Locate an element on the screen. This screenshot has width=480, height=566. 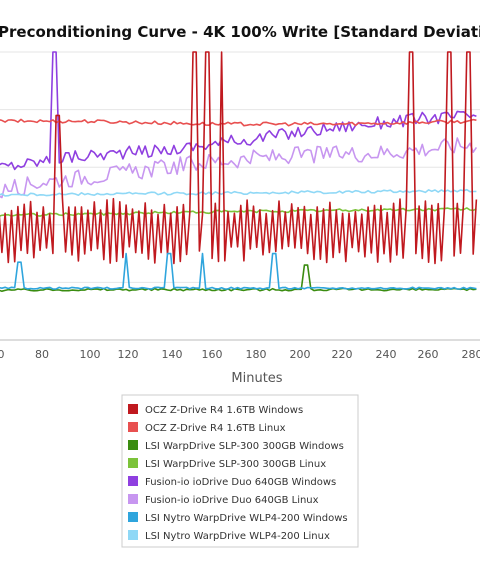
legend-label: Fusion-io ioDrive Duo 640GB Windows is located at coordinates (240, 482).